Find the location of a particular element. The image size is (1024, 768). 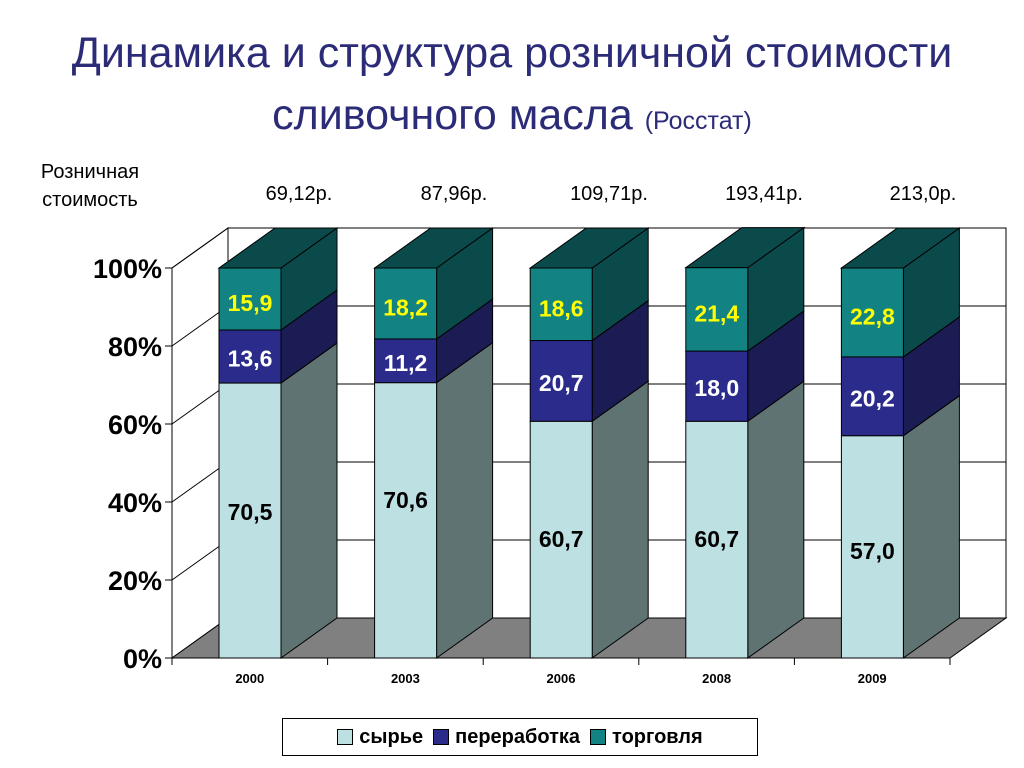

legend-item-trade: торговля is located at coordinates (646, 737).